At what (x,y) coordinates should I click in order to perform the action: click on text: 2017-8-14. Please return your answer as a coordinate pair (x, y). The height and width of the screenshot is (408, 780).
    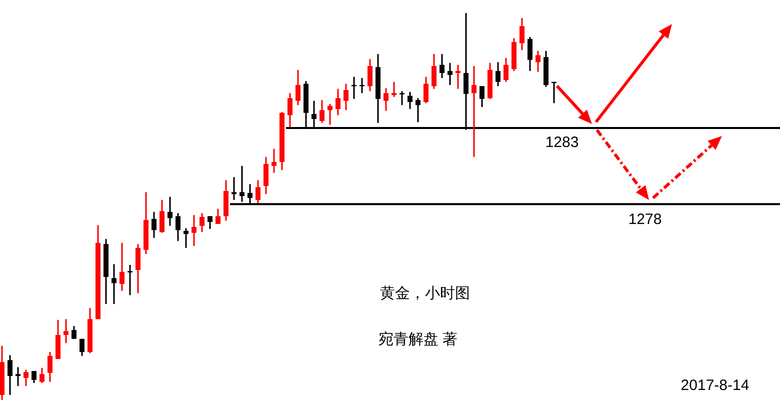
    Looking at the image, I should click on (715, 385).